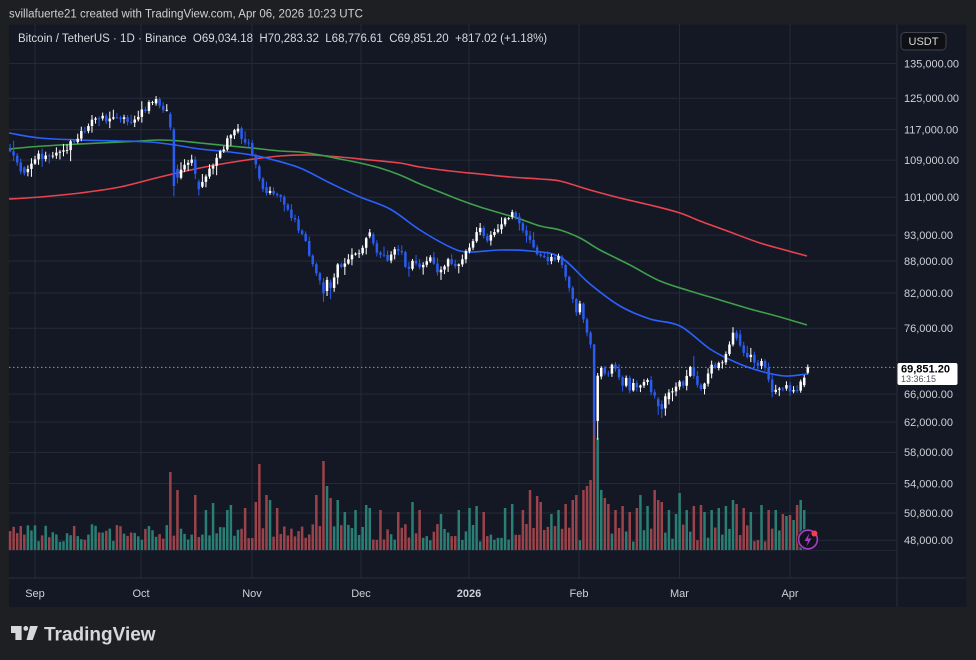  Describe the element at coordinates (35, 594) in the screenshot. I see `svg-text: Sep` at that location.